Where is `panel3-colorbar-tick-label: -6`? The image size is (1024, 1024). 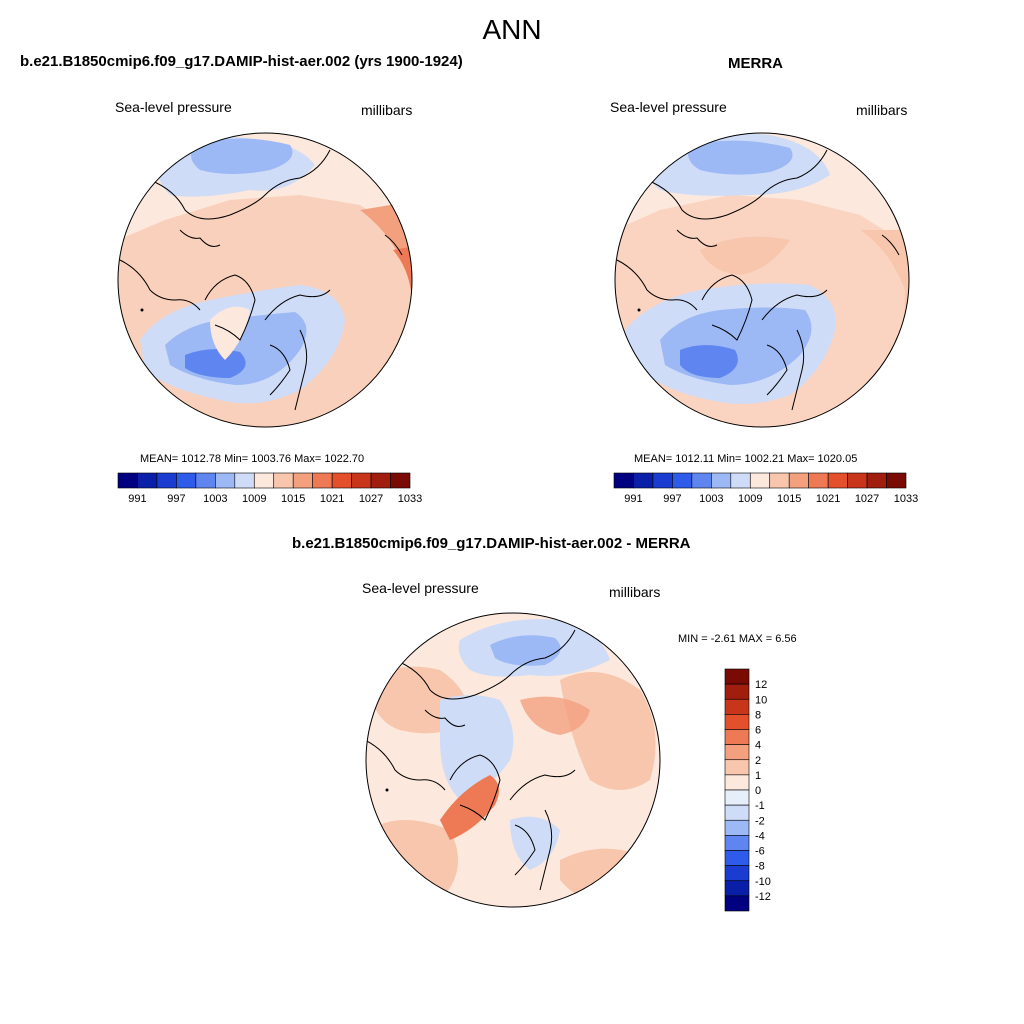
panel3-colorbar-tick-label: -6 is located at coordinates (760, 852).